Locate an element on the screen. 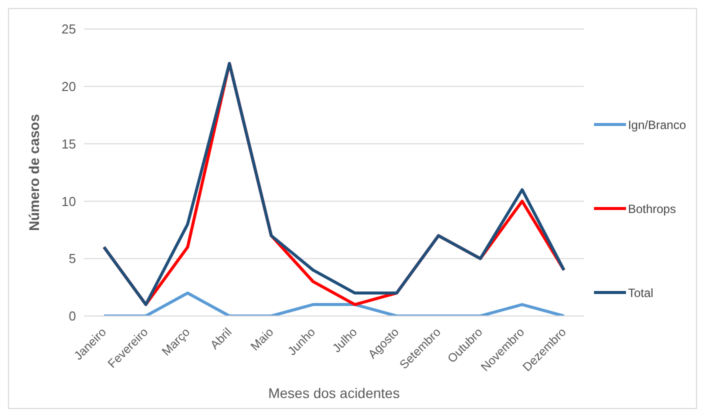 This screenshot has width=703, height=415. x-axis-title: Meses dos acidentes is located at coordinates (334, 393).